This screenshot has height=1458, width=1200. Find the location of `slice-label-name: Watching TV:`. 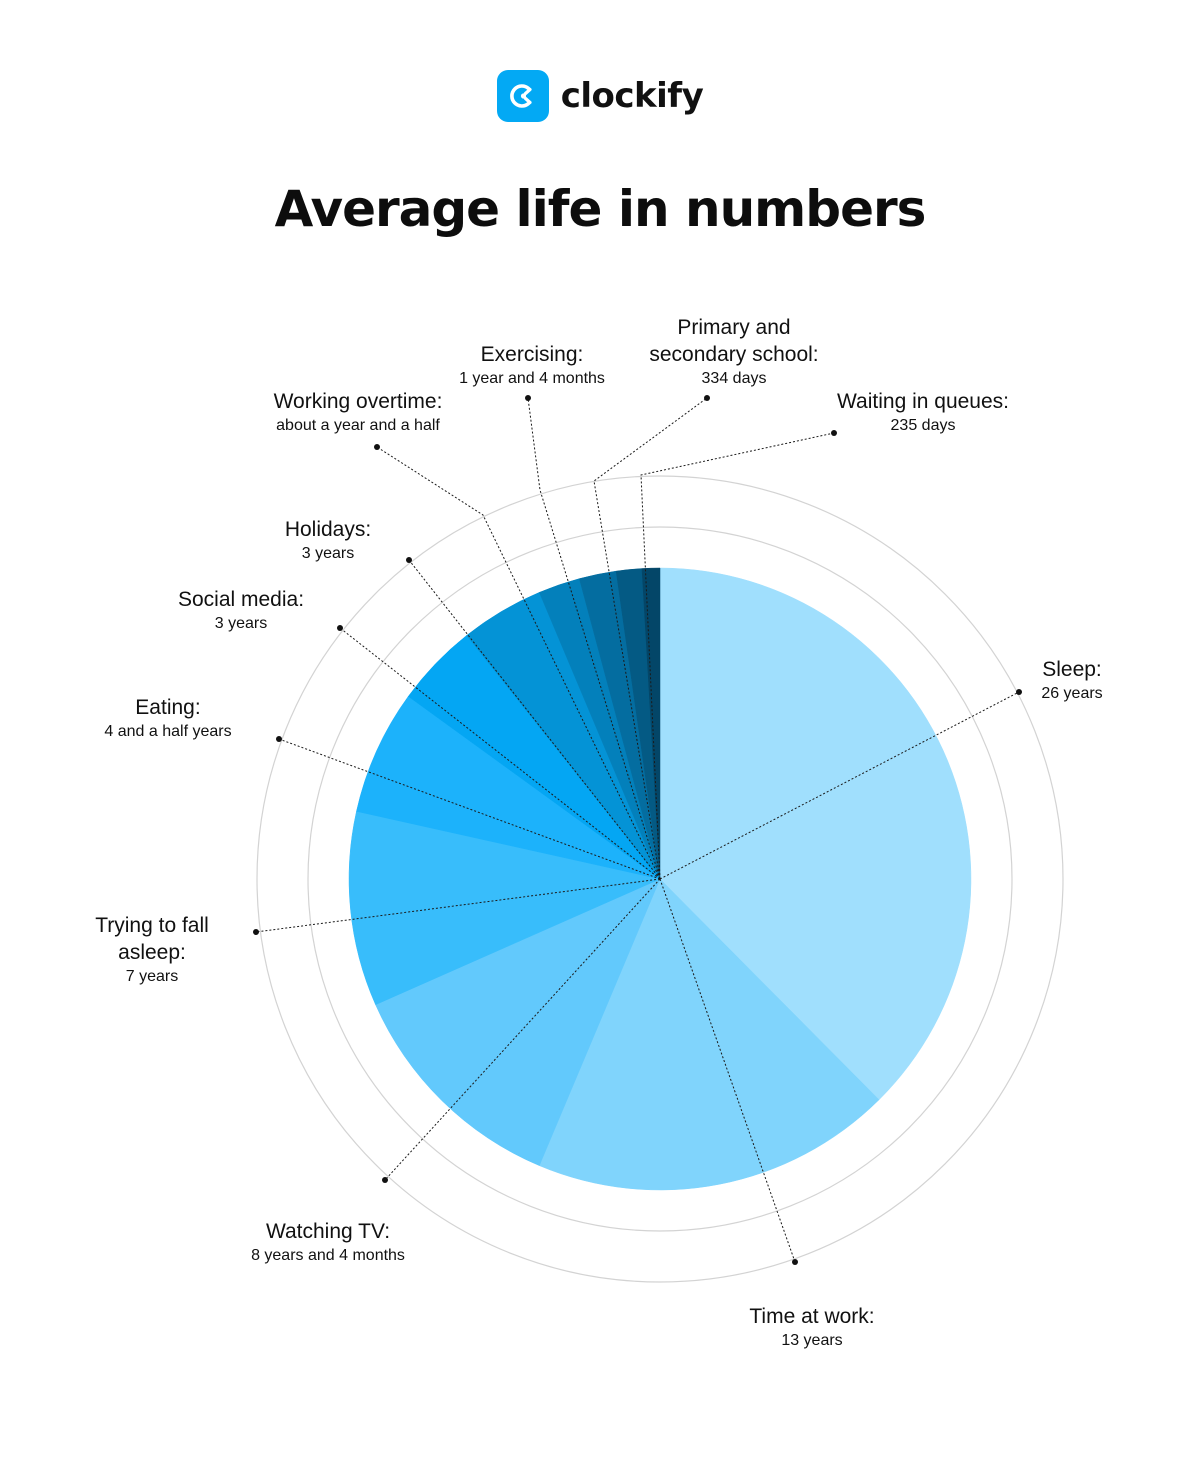

slice-label-name: Watching TV: is located at coordinates (328, 1231).